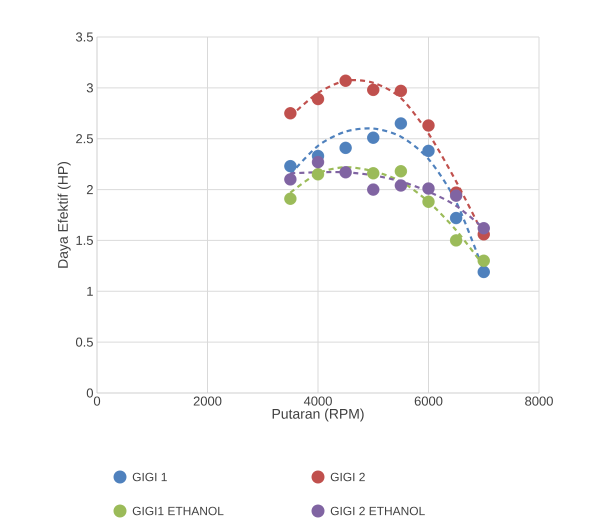 This screenshot has height=529, width=589. Describe the element at coordinates (89, 393) in the screenshot. I see `y-tick-label: 0` at that location.